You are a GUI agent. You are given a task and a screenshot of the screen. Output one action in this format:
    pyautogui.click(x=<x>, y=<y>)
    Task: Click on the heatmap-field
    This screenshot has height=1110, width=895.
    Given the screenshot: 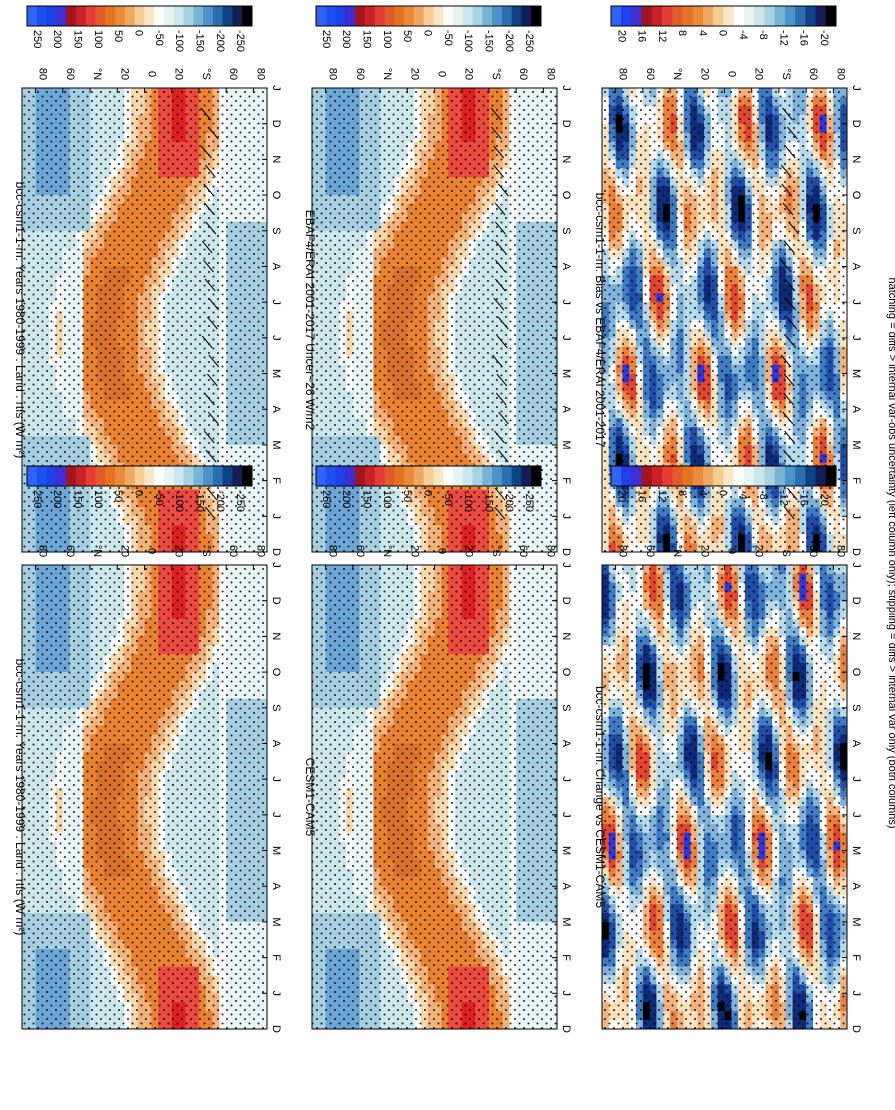 What is the action you would take?
    pyautogui.click(x=145, y=797)
    